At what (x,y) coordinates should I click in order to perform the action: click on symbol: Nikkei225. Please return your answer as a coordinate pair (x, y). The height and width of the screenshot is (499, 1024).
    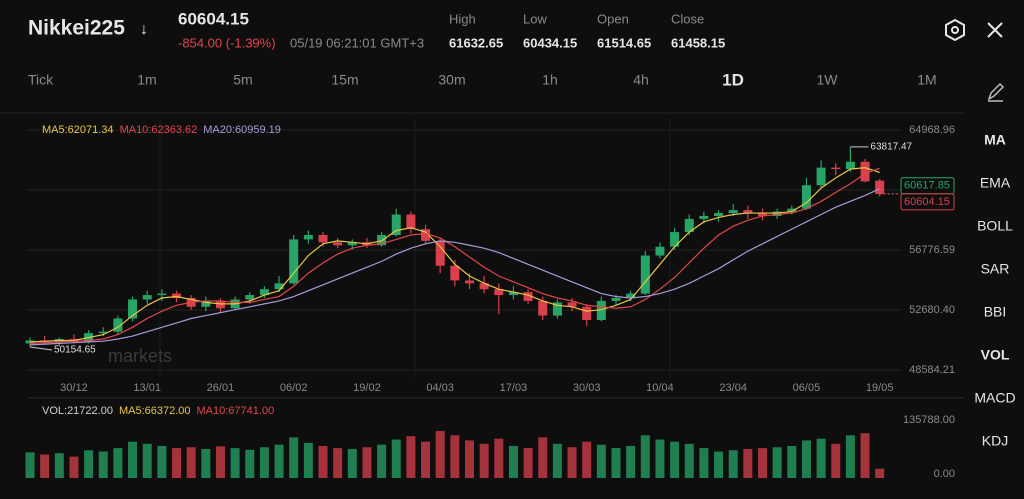
    Looking at the image, I should click on (76, 28).